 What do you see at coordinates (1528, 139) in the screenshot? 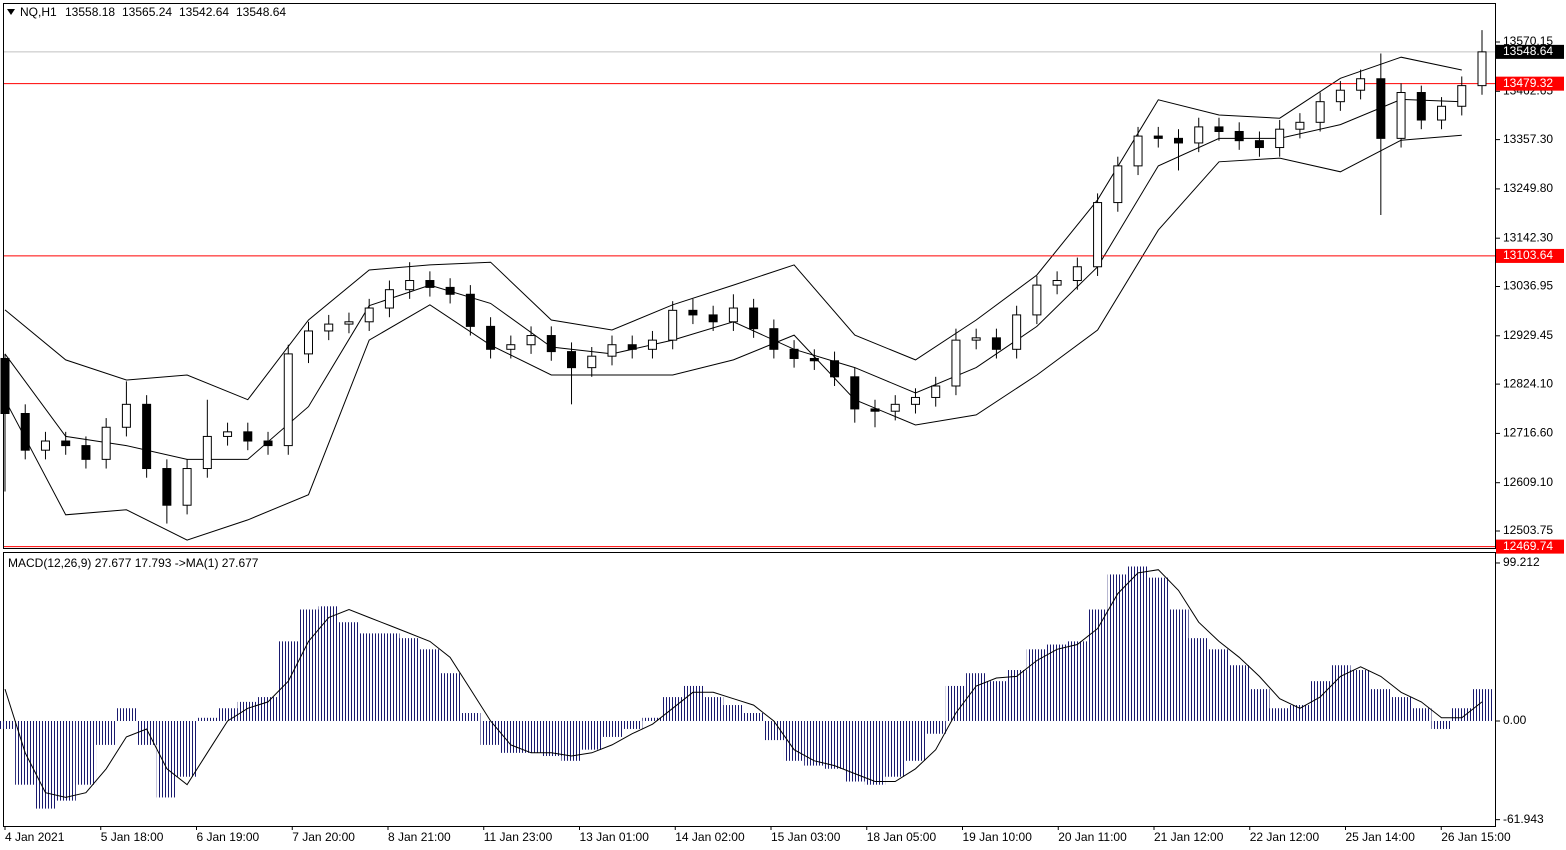
I see `y-tick-label: 13357.30` at bounding box center [1528, 139].